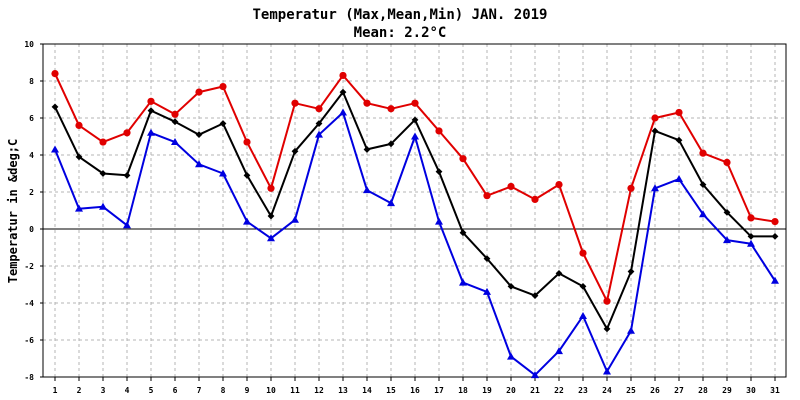  I want to click on x-tick-label: 26, so click(655, 390).